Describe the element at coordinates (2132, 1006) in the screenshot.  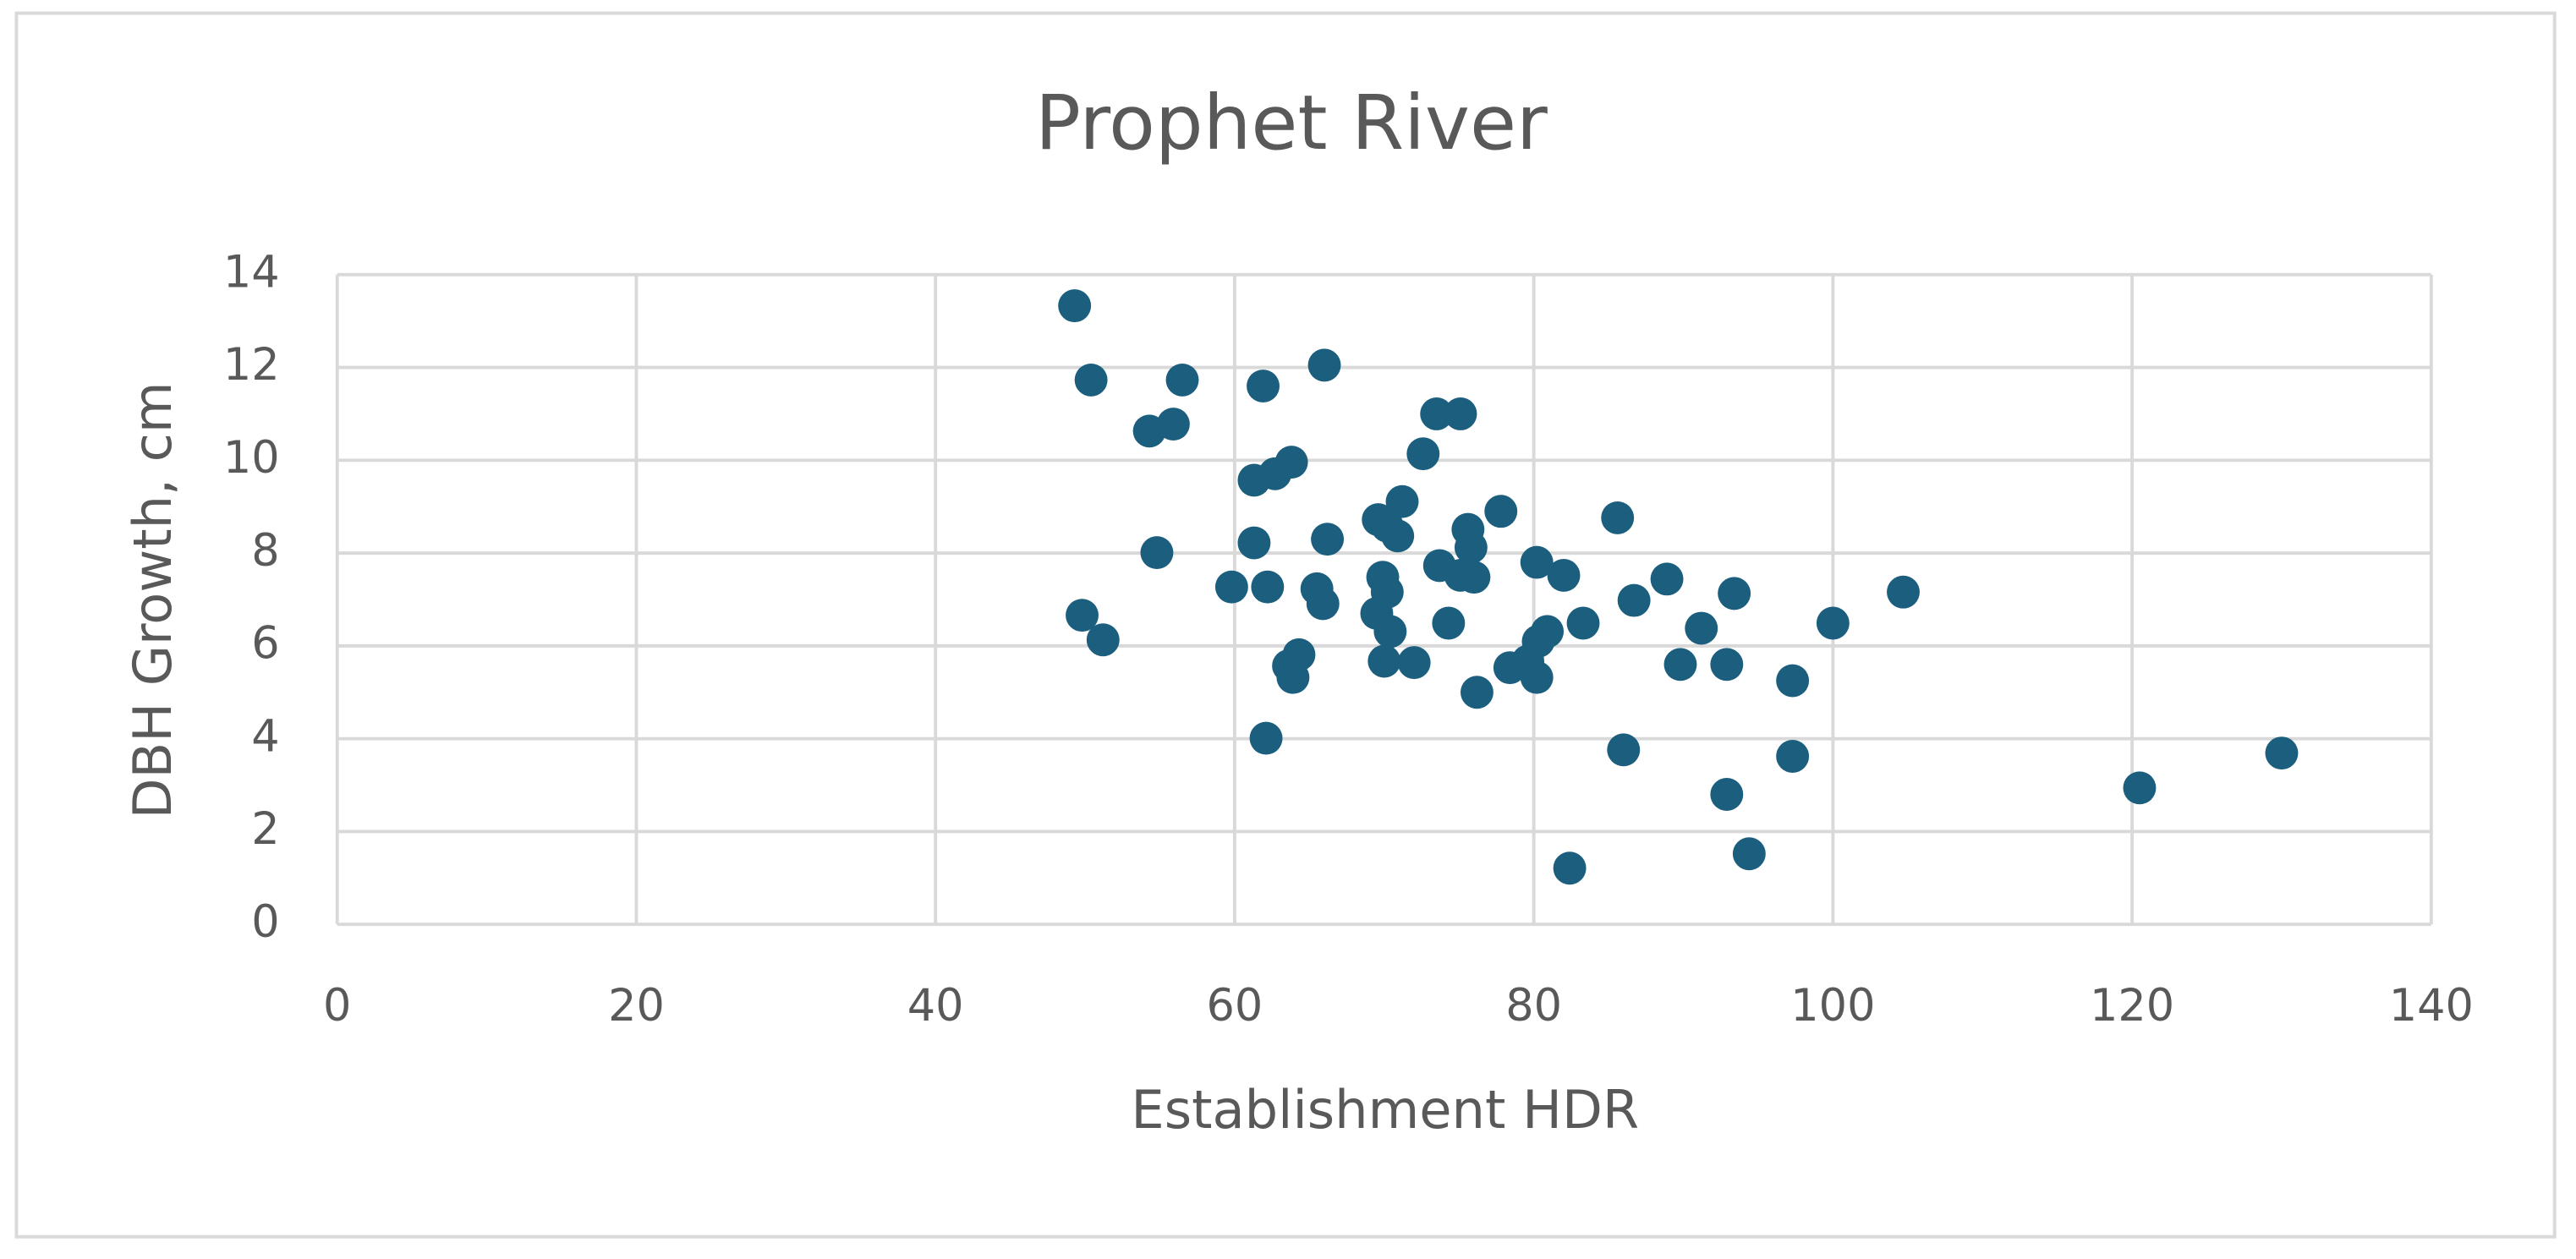
I see `x-tick-label: 120` at that location.